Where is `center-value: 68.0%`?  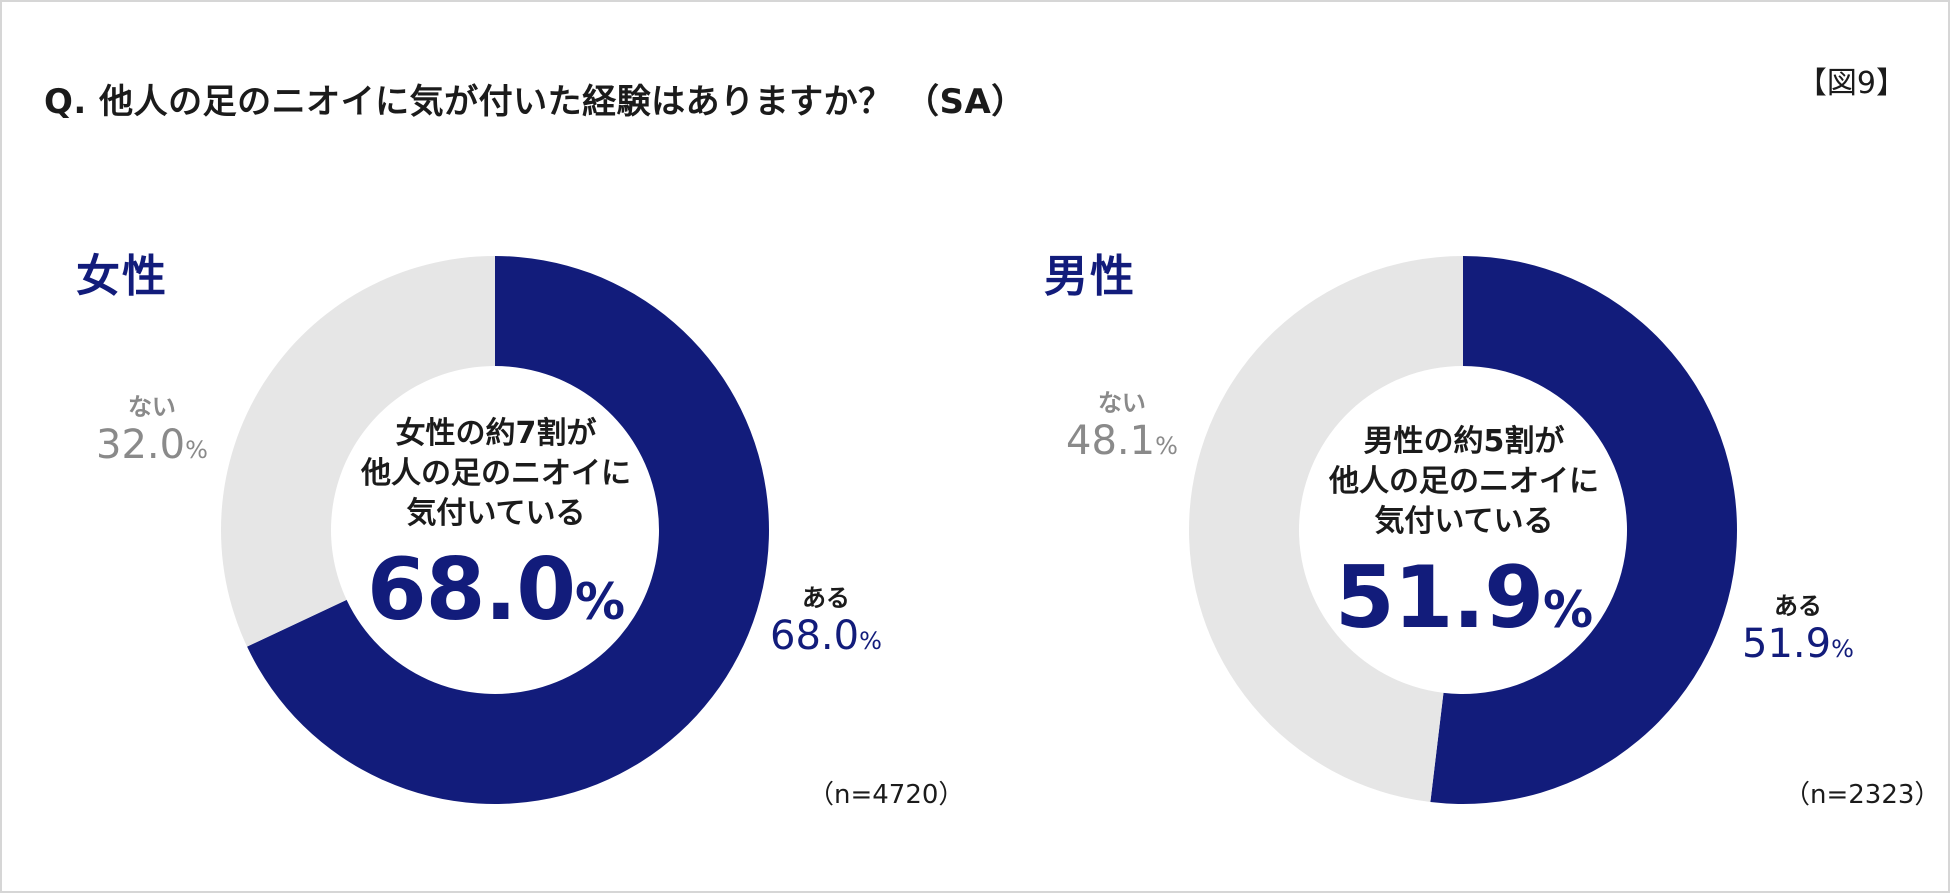
center-value: 68.0% is located at coordinates (496, 590).